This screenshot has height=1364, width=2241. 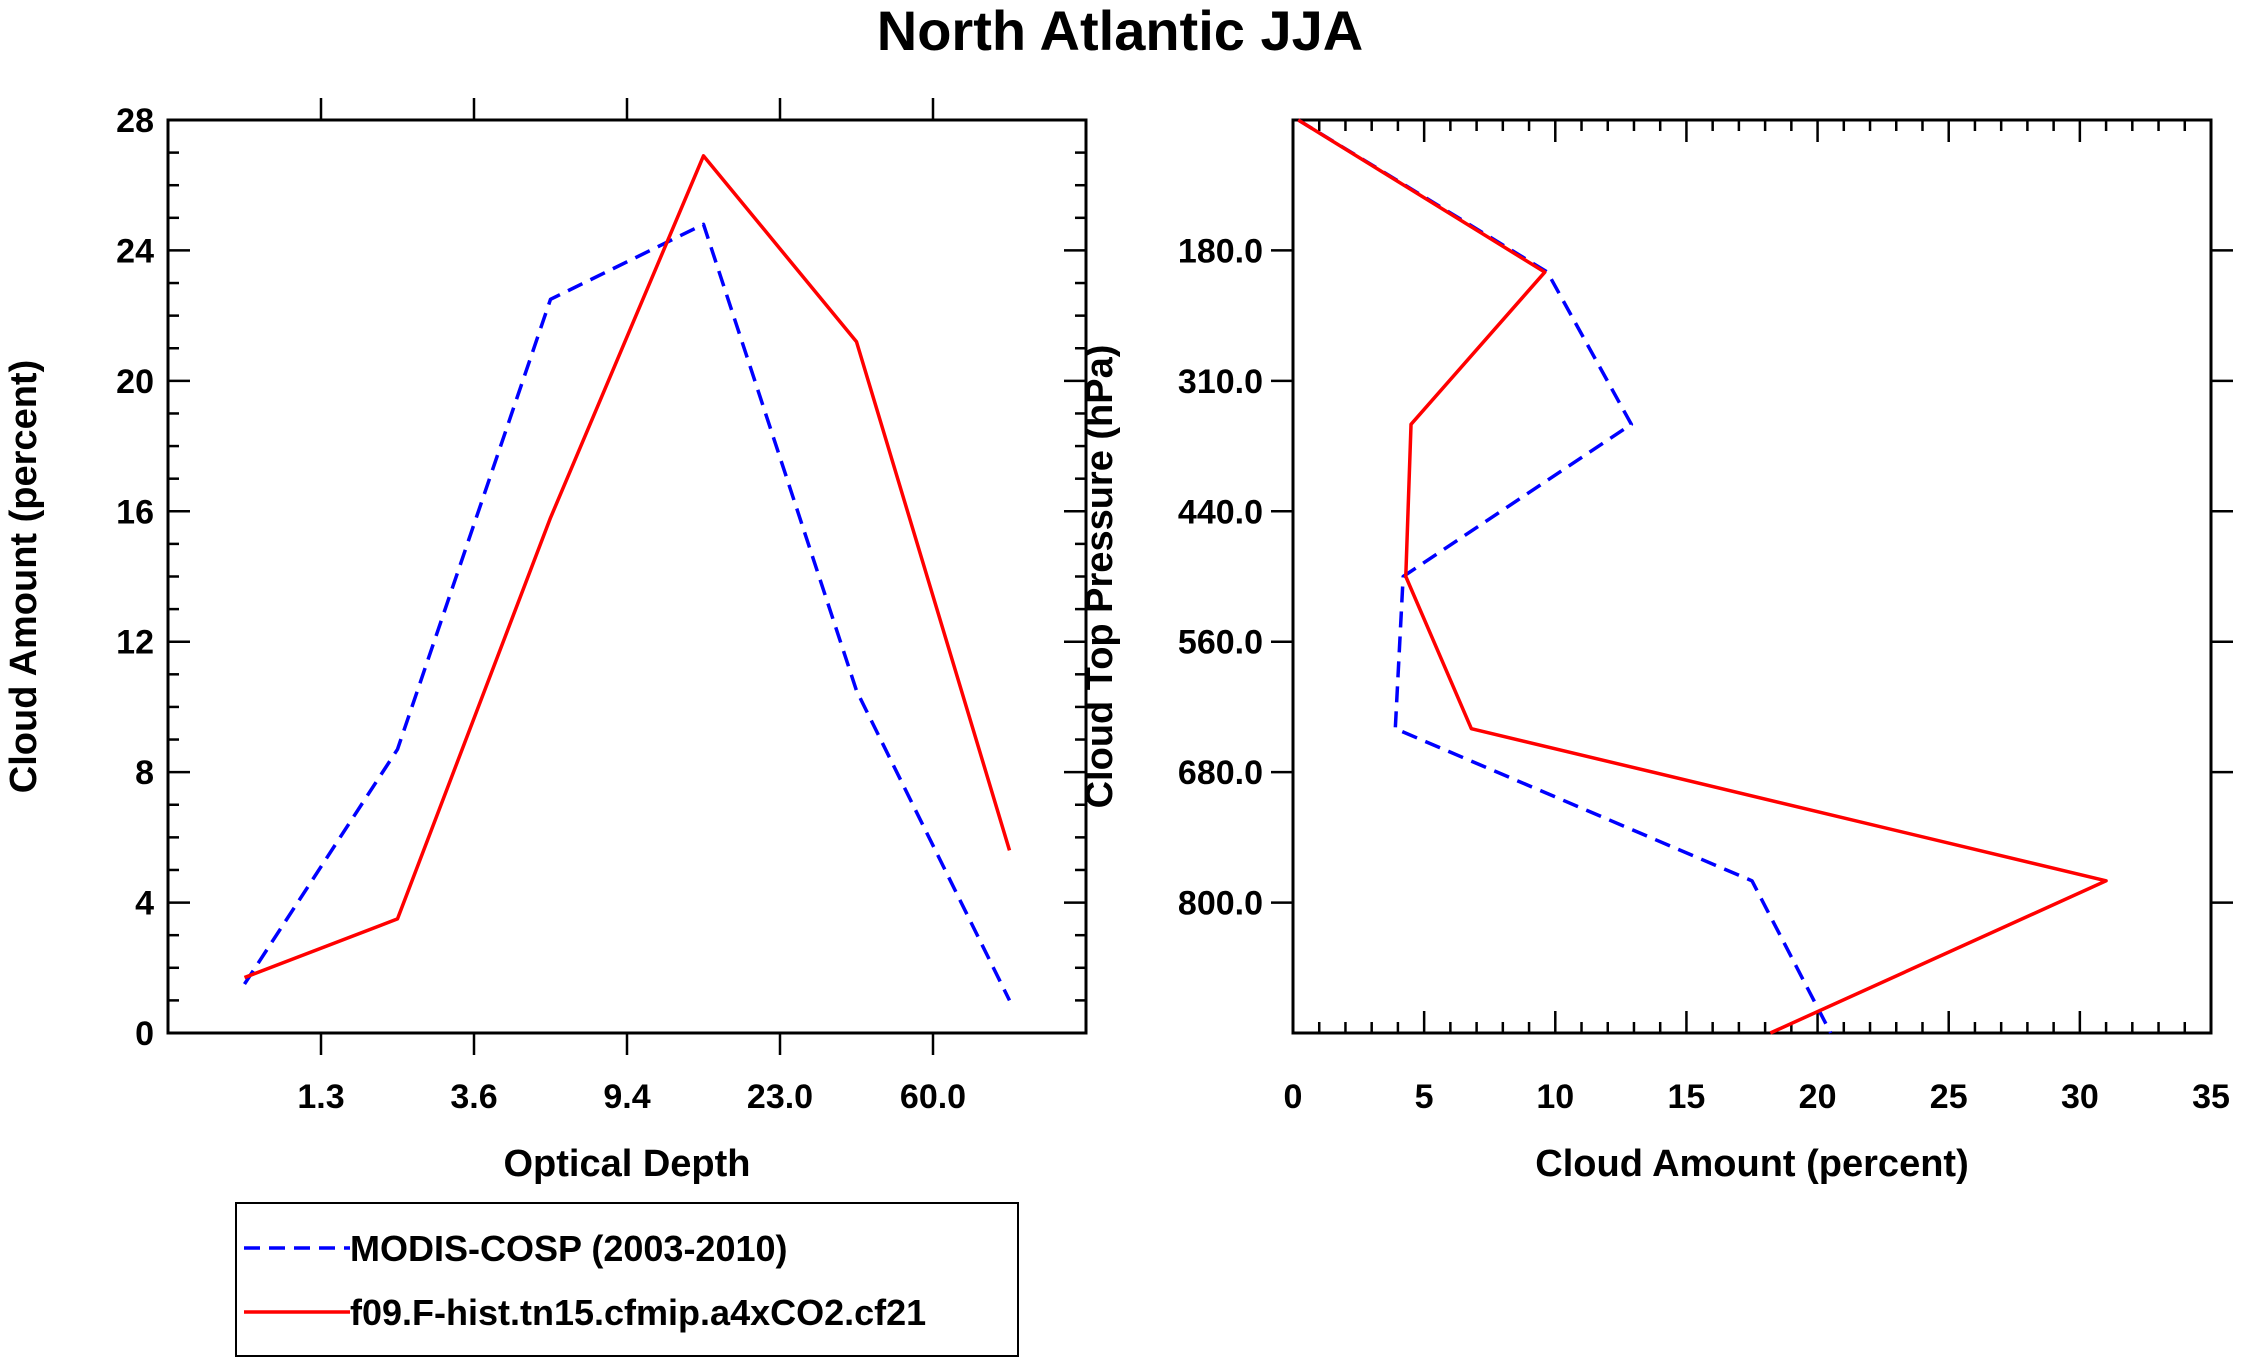 I want to click on x-tick-label: 35, so click(x=2211, y=1097).